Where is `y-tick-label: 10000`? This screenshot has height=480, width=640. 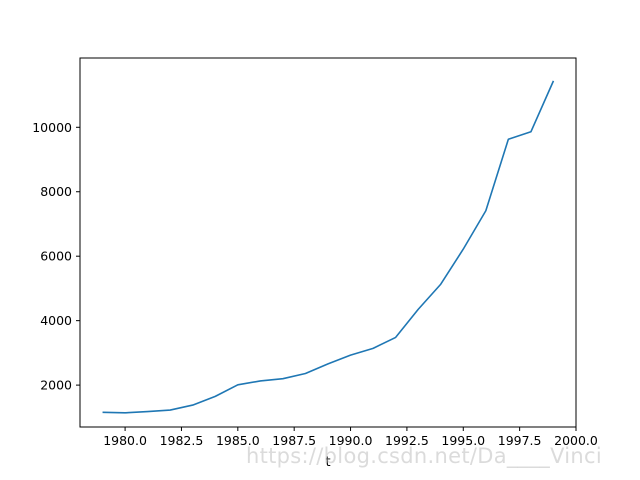
y-tick-label: 10000 is located at coordinates (52, 127).